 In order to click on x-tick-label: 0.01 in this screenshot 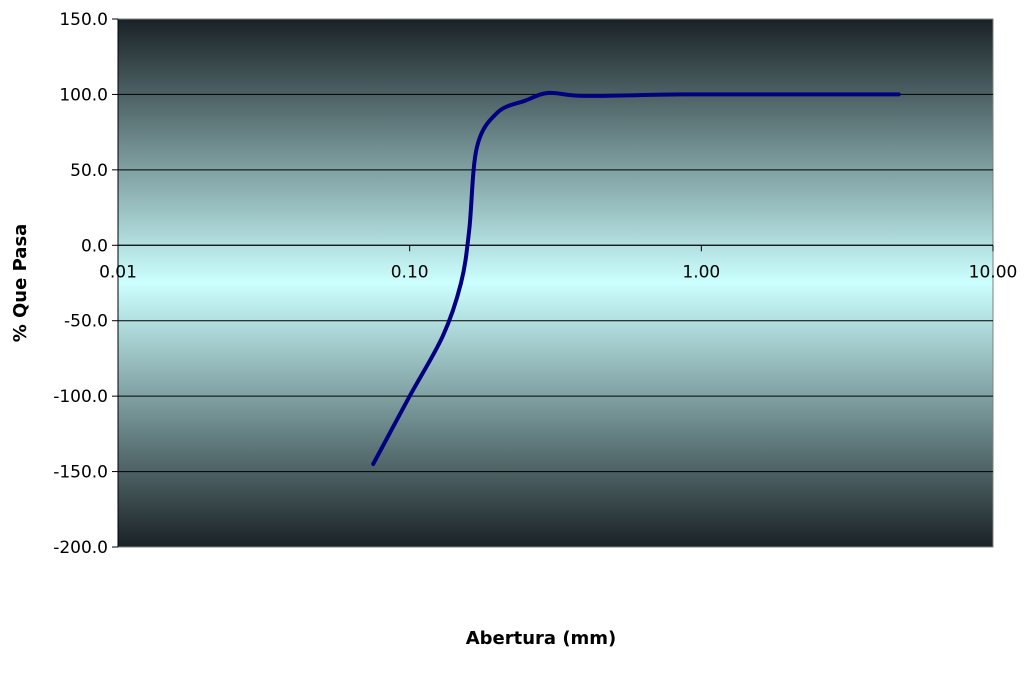, I will do `click(118, 272)`.